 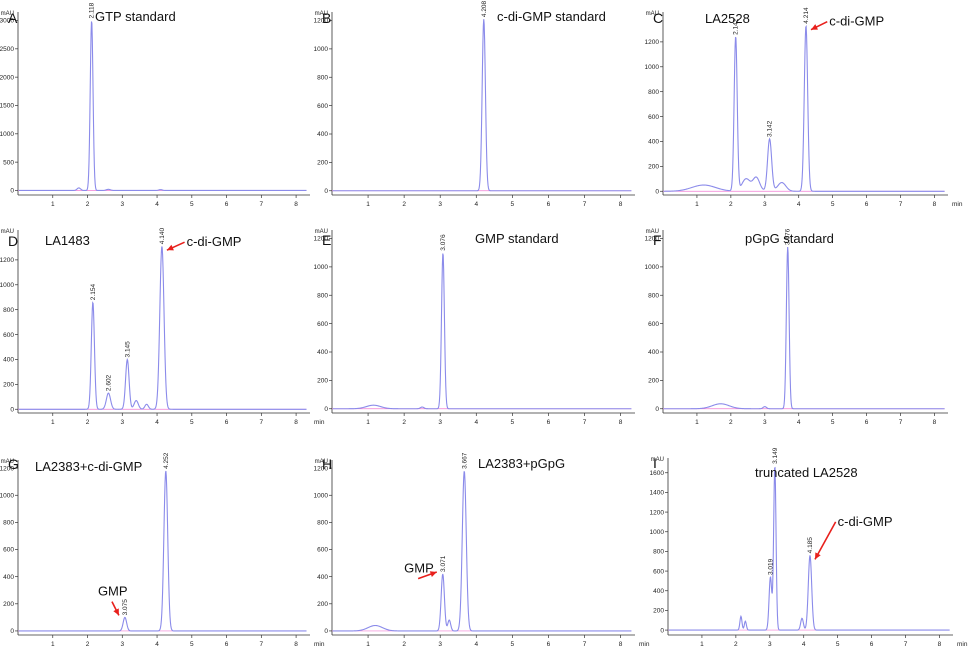 What do you see at coordinates (806, 15) in the screenshot?
I see `peak-label: 4.214` at bounding box center [806, 15].